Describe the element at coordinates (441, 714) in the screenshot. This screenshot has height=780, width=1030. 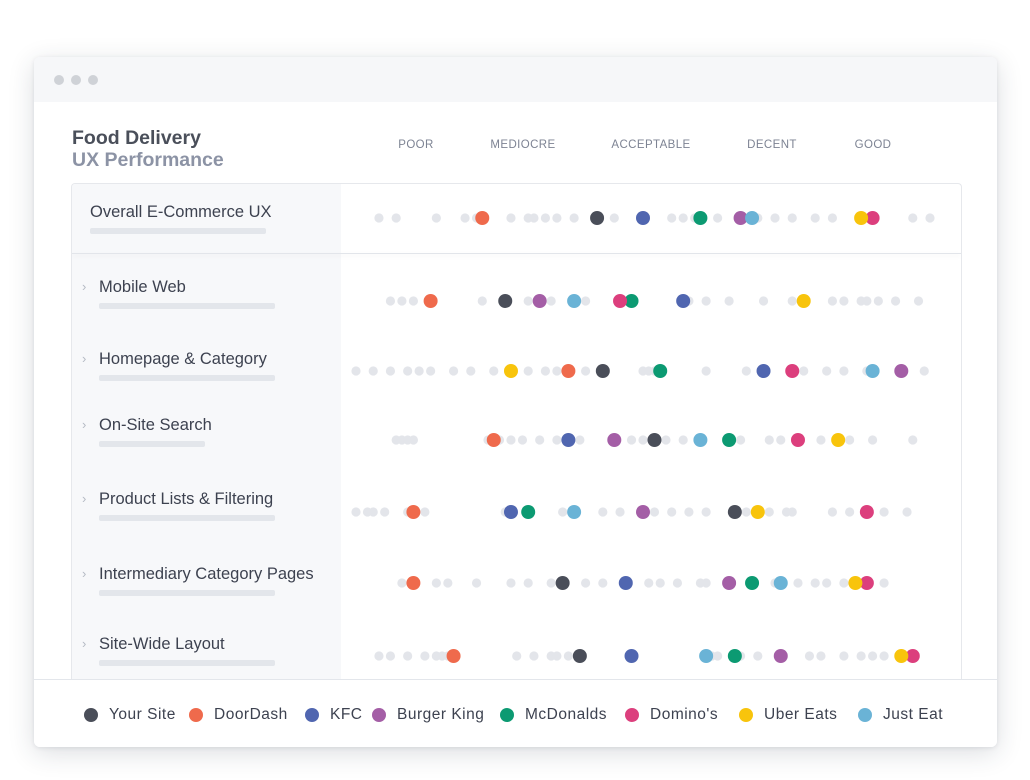
I see `legend-label: Burger King` at that location.